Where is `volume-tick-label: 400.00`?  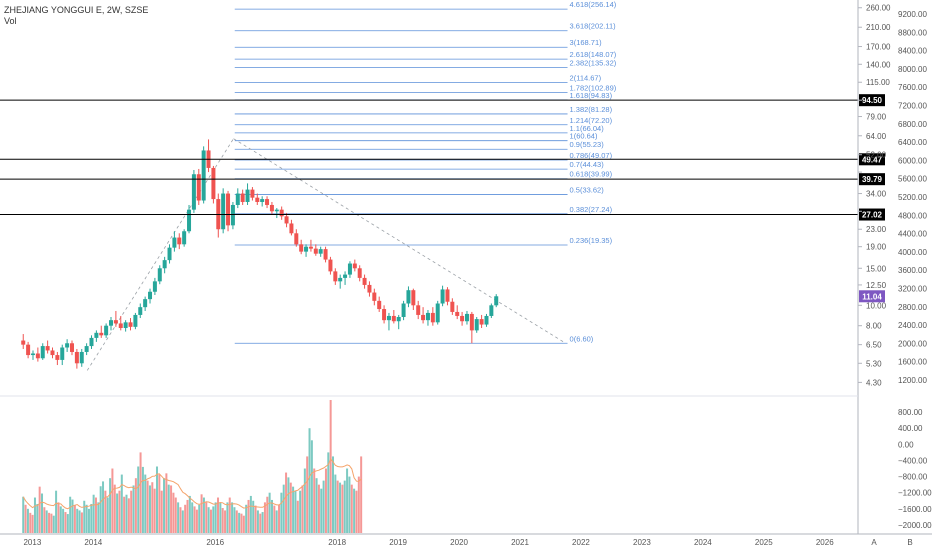 volume-tick-label: 400.00 is located at coordinates (910, 428).